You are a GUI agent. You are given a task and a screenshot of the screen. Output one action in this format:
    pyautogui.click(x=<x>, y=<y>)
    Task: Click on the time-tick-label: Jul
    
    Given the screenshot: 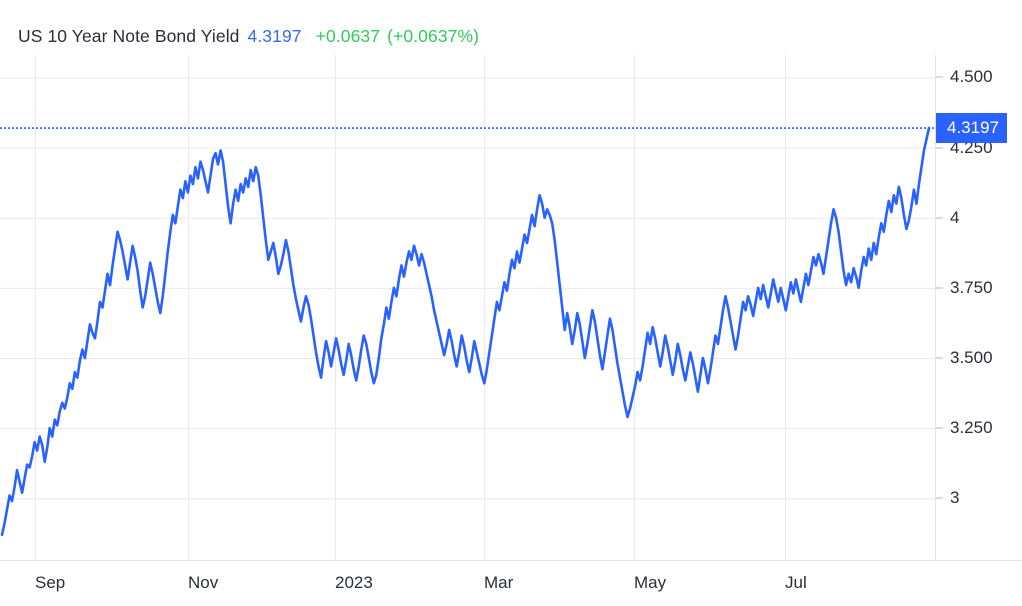 What is the action you would take?
    pyautogui.click(x=796, y=582)
    